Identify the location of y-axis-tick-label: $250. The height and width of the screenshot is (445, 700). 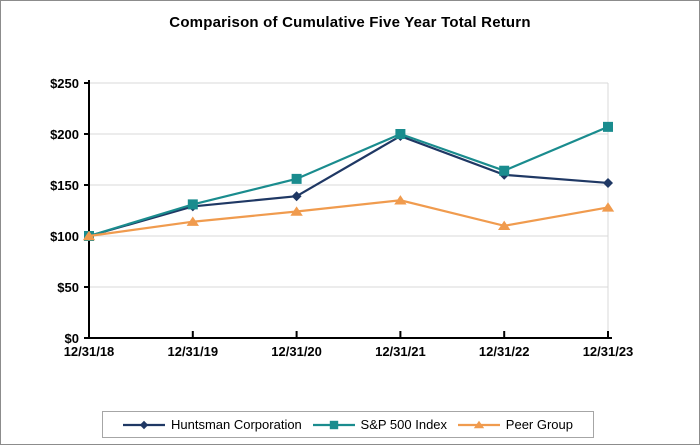
(64, 83).